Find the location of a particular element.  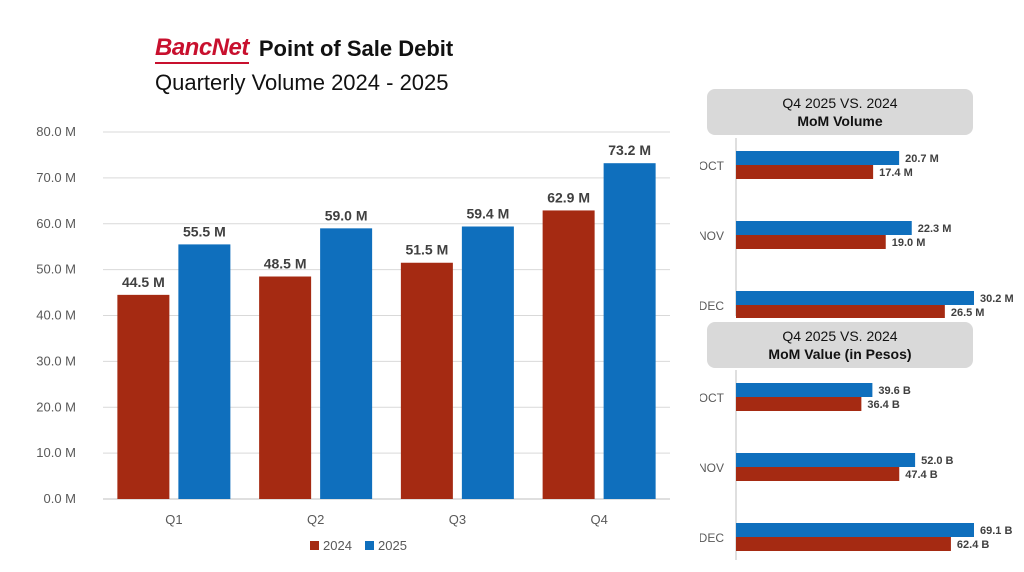

chart-title: Point of Sale Debit is located at coordinates (356, 48).